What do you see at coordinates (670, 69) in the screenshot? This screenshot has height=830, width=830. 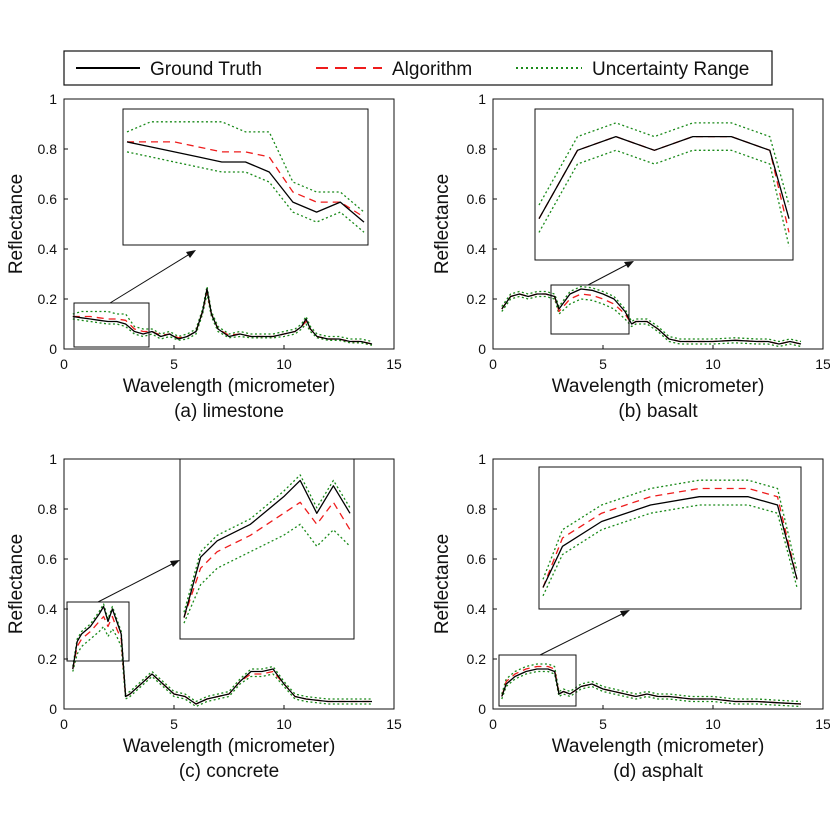 I see `legend-label-uncertainty: Uncertainty Range` at bounding box center [670, 69].